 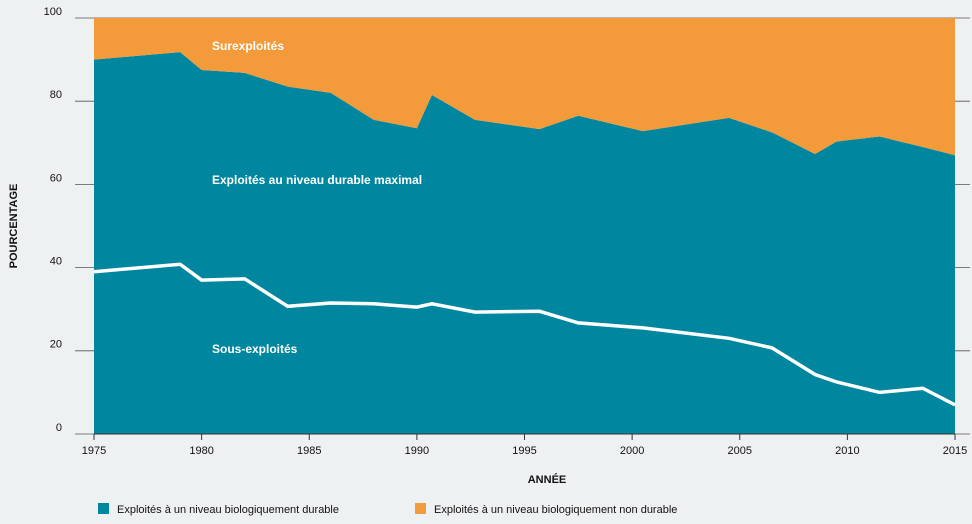 What do you see at coordinates (94, 451) in the screenshot?
I see `x-tick-label: 1975` at bounding box center [94, 451].